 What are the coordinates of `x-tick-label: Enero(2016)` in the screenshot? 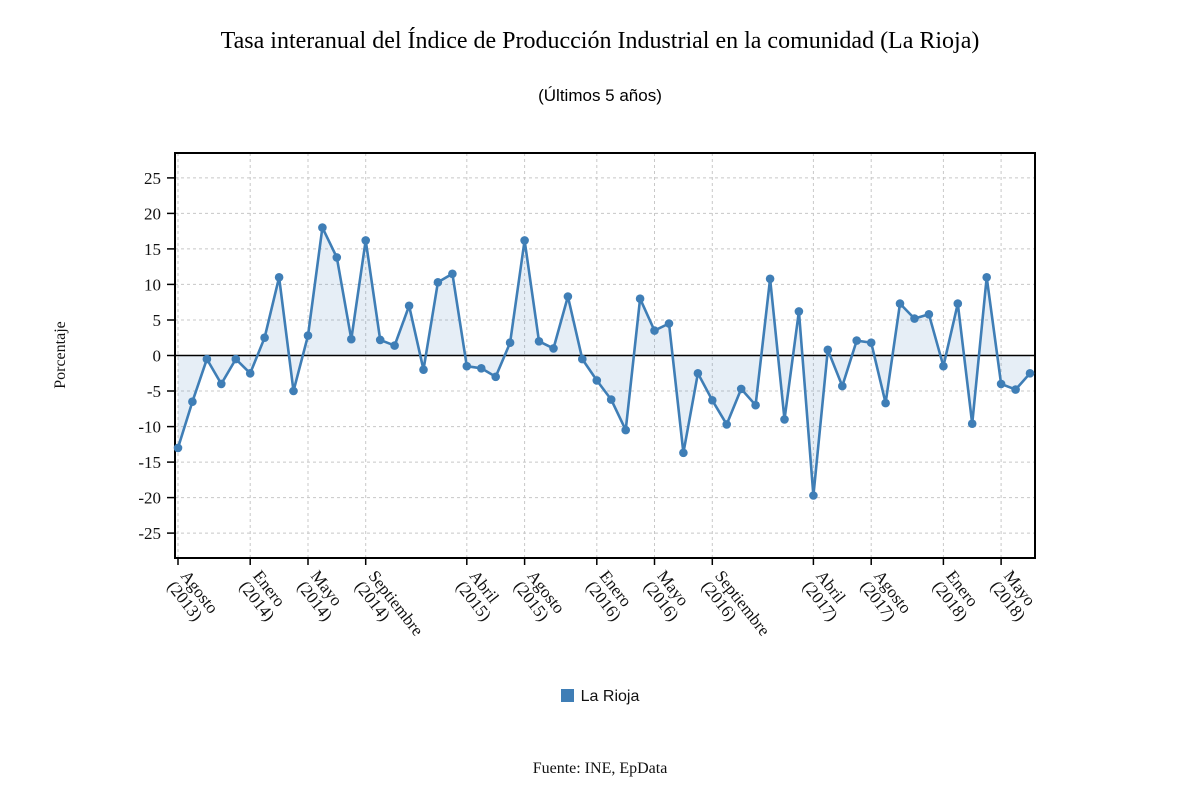 It's located at (610, 596).